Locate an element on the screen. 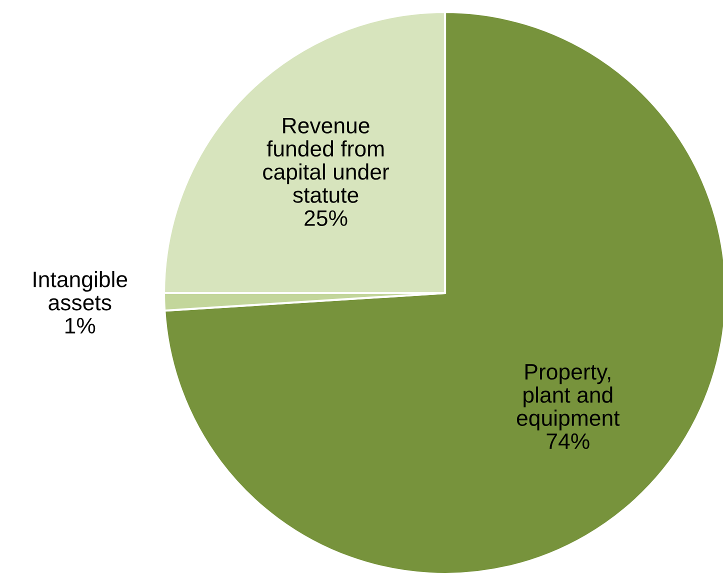 The width and height of the screenshot is (723, 585). data-label: 1% is located at coordinates (81, 326).